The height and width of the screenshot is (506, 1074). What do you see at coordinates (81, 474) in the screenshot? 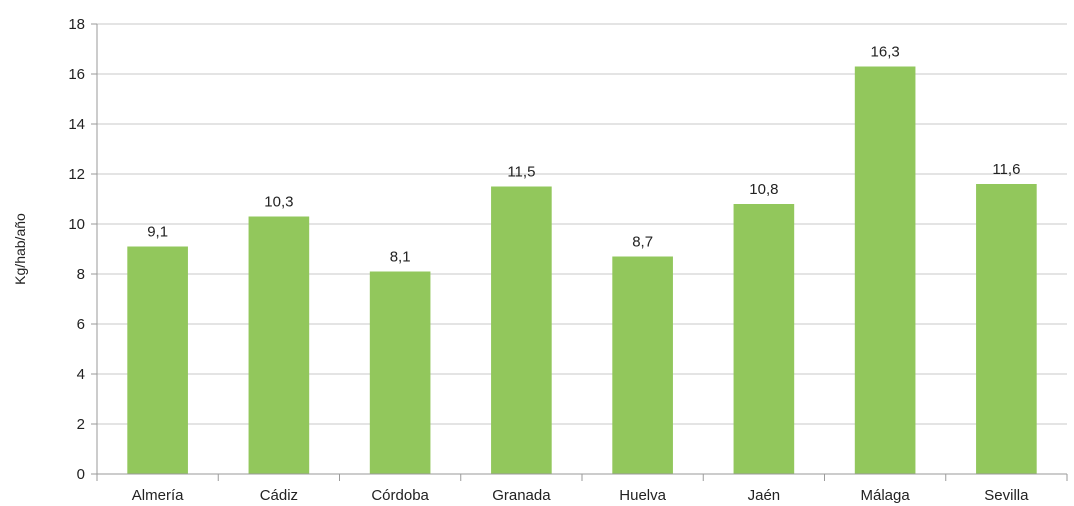
I see `y-tick-label: 0` at bounding box center [81, 474].